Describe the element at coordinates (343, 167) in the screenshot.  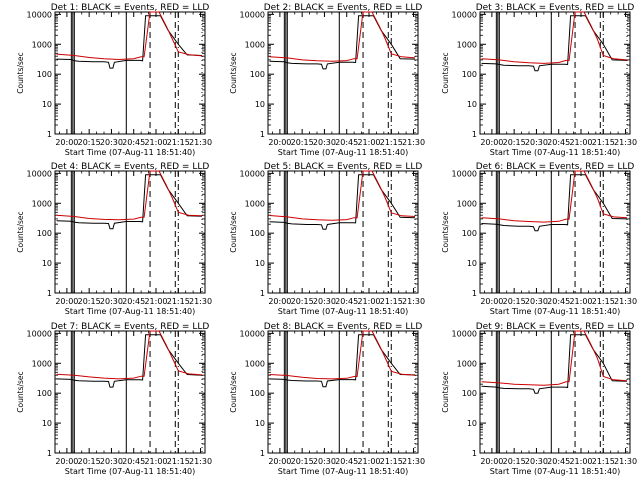
I see `chart-title: Det 5: BLACK = Events, RED = LLD` at that location.